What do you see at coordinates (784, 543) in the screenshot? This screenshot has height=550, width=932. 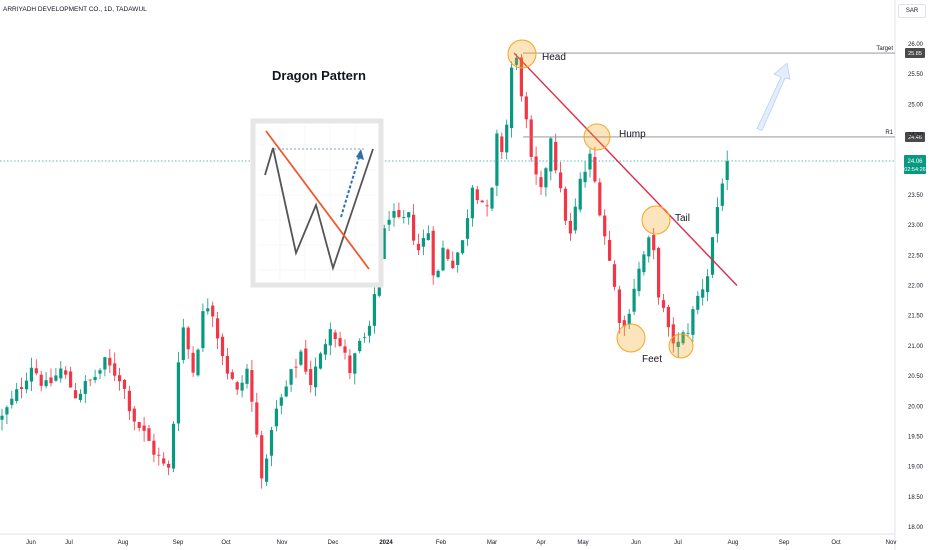 I see `time-tick-label: Sep` at bounding box center [784, 543].